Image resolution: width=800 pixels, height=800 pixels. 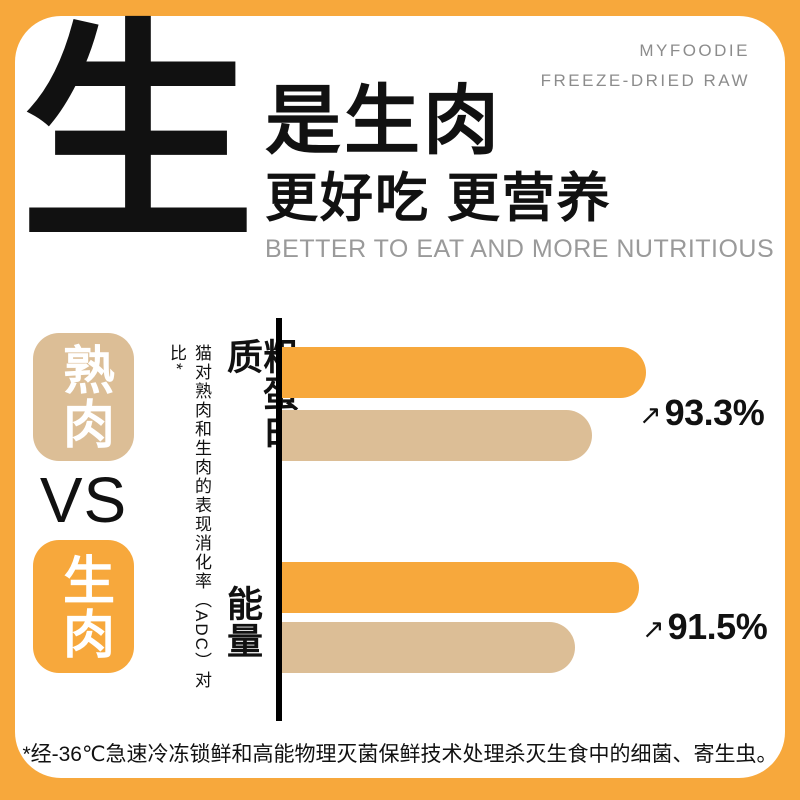 What do you see at coordinates (460, 587) in the screenshot?
I see `bar-raw-energy` at bounding box center [460, 587].